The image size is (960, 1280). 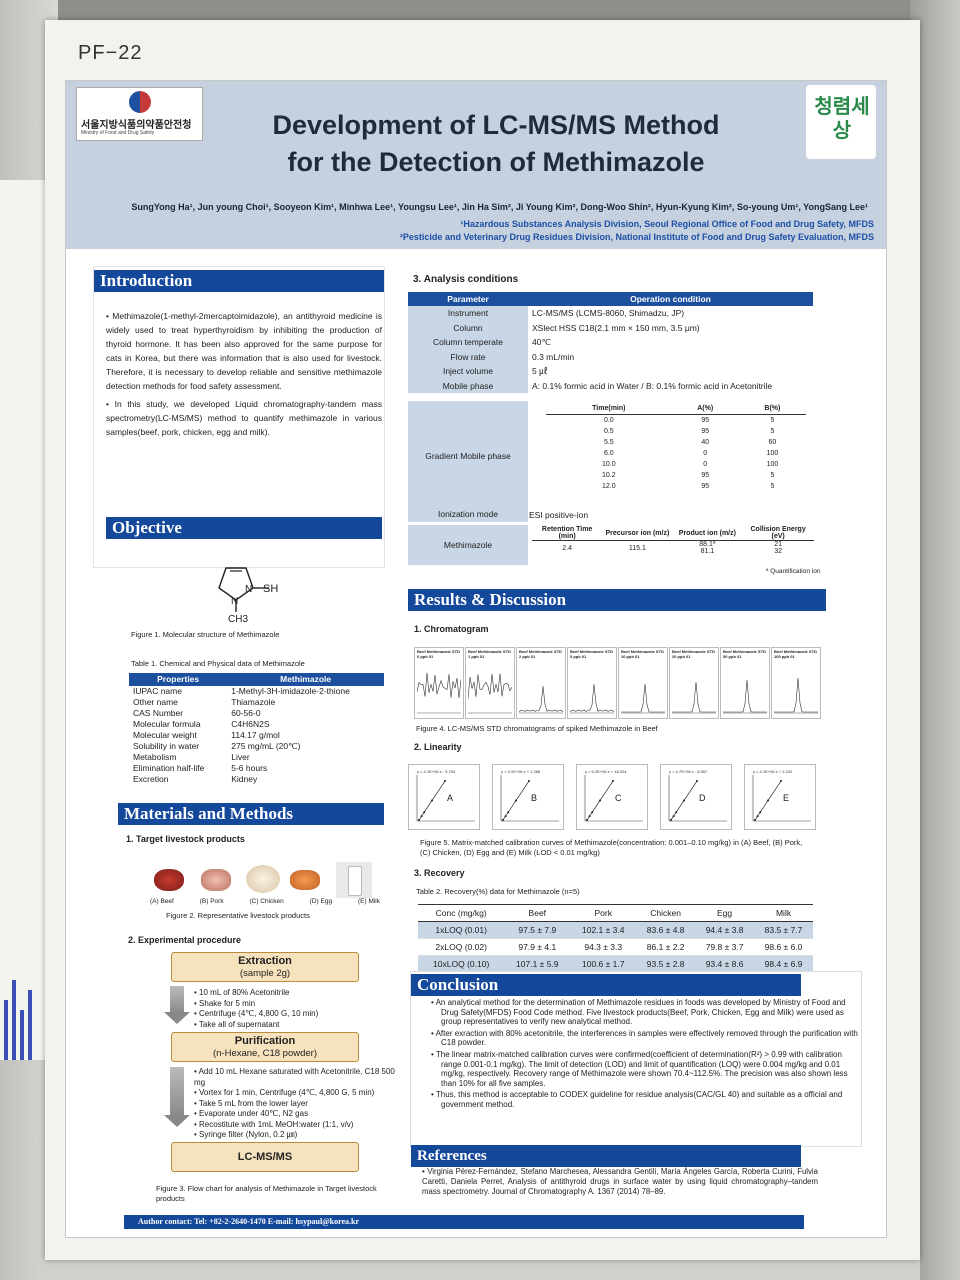 What do you see at coordinates (238, 619) in the screenshot?
I see `mol-ch3: CH3` at bounding box center [238, 619].